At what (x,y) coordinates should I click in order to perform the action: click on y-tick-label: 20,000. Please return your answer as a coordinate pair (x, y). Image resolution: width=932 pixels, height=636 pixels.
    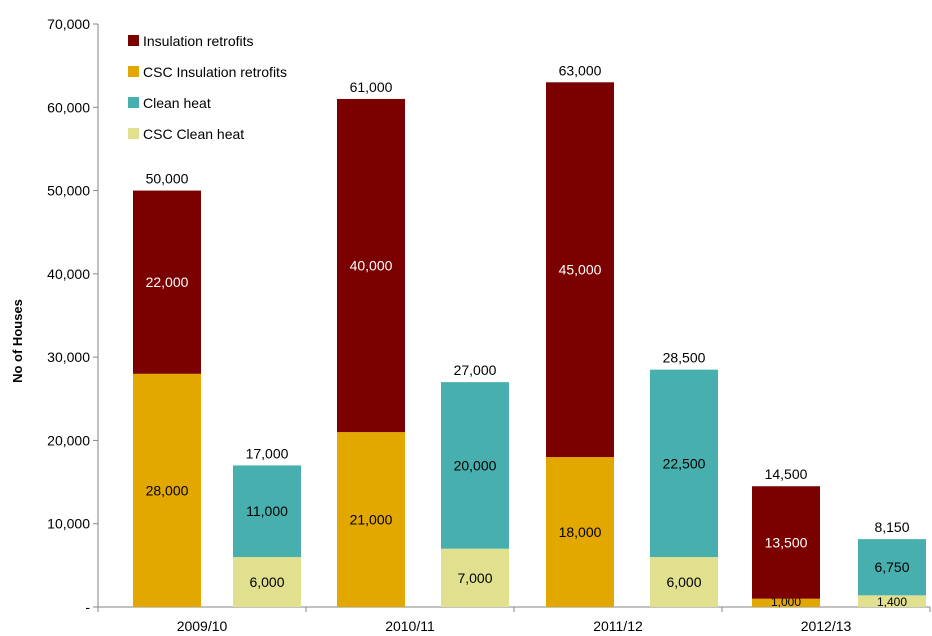
    Looking at the image, I should click on (68, 440).